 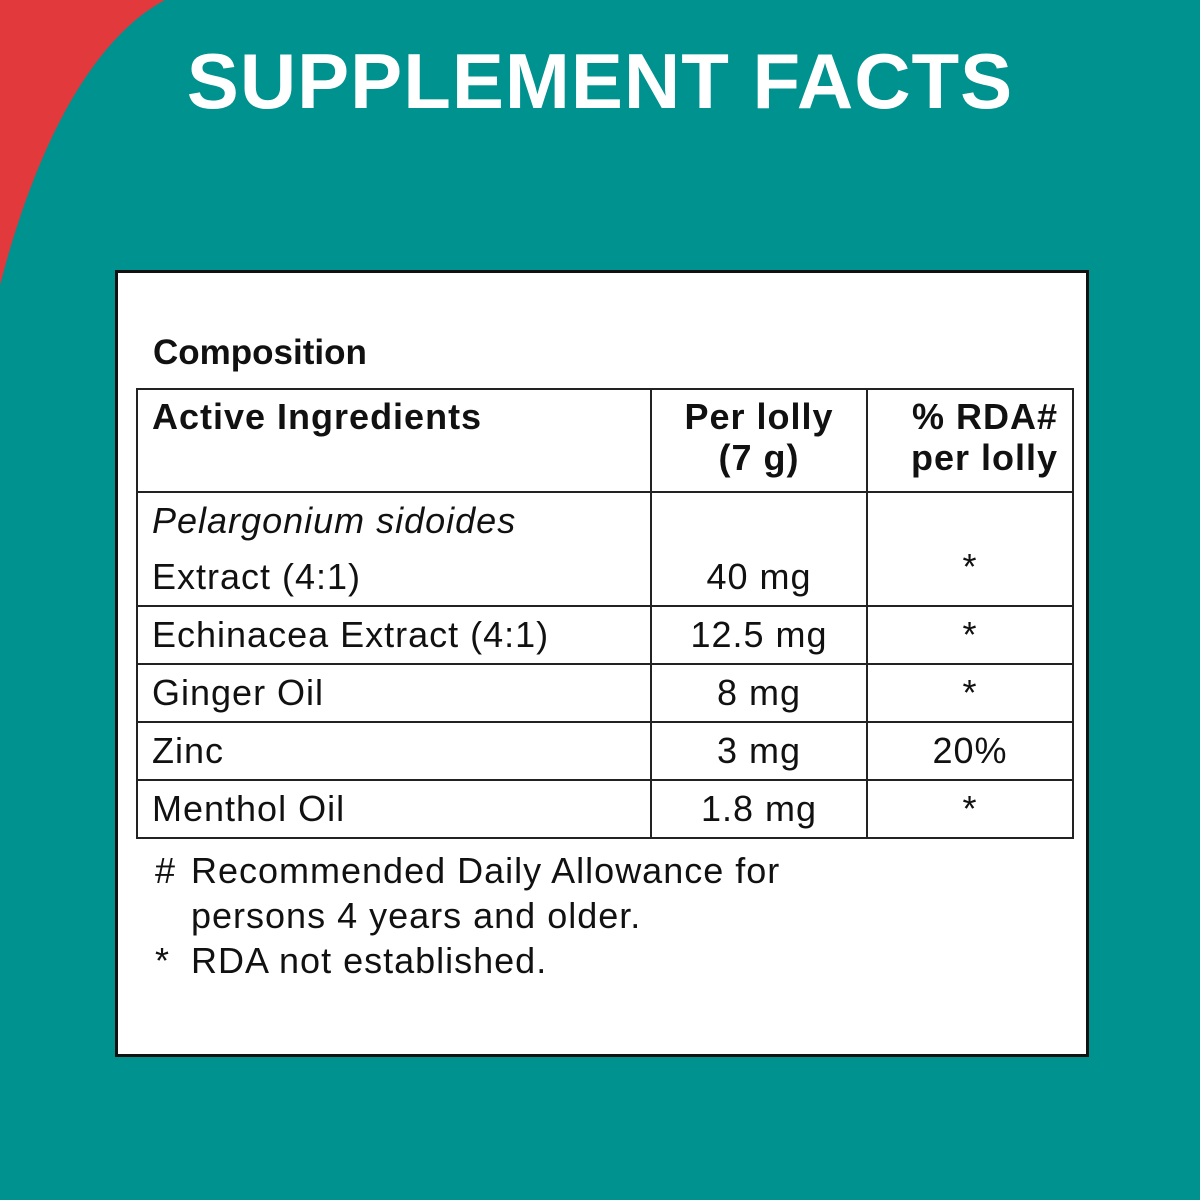 What do you see at coordinates (166, 870) in the screenshot?
I see `footnote-symbol: #` at bounding box center [166, 870].